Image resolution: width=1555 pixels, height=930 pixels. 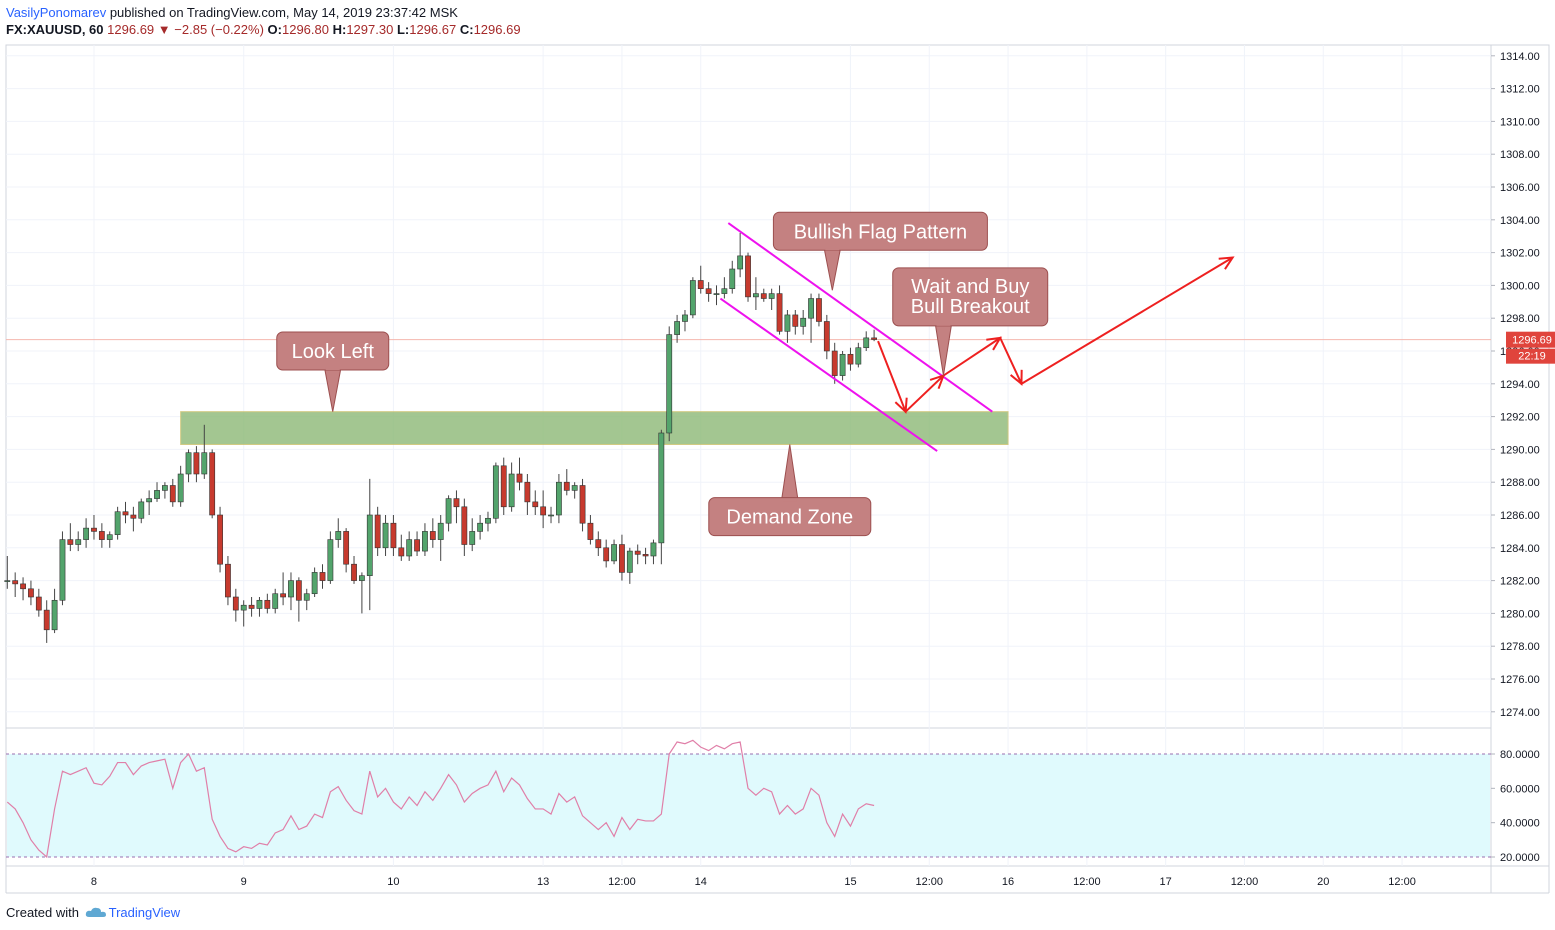 What do you see at coordinates (1520, 755) in the screenshot?
I see `rsi-tick-label: 80.0000` at bounding box center [1520, 755].